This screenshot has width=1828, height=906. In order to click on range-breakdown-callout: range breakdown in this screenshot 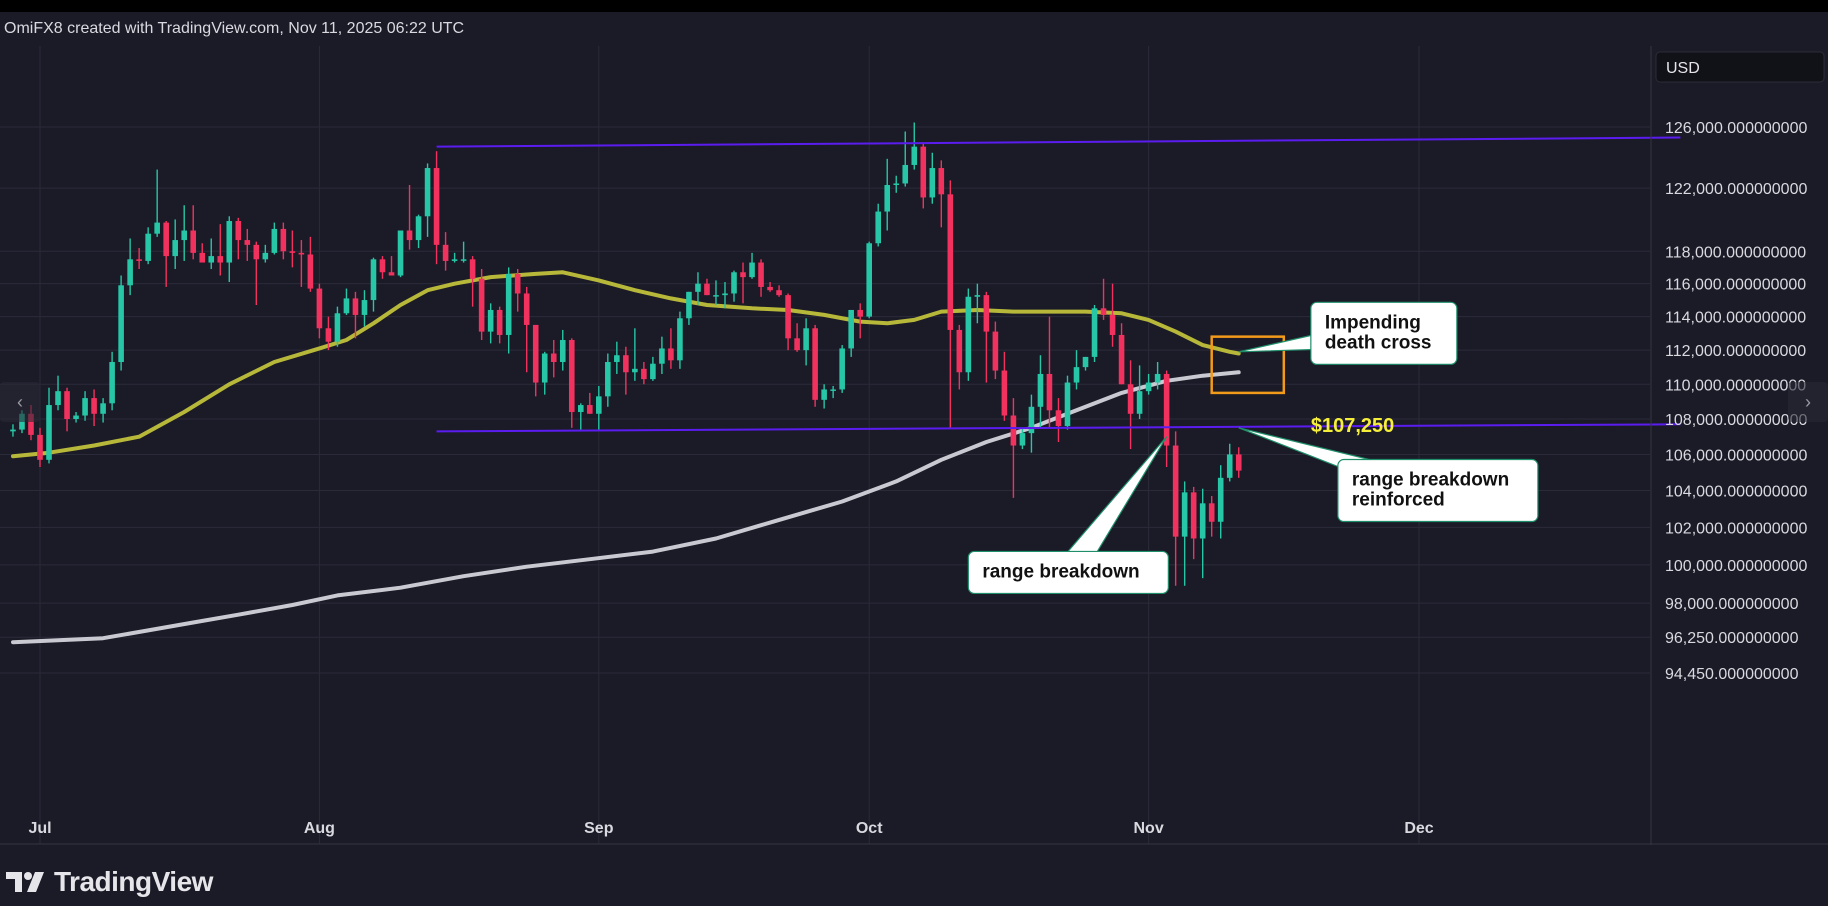, I will do `click(1068, 515)`.